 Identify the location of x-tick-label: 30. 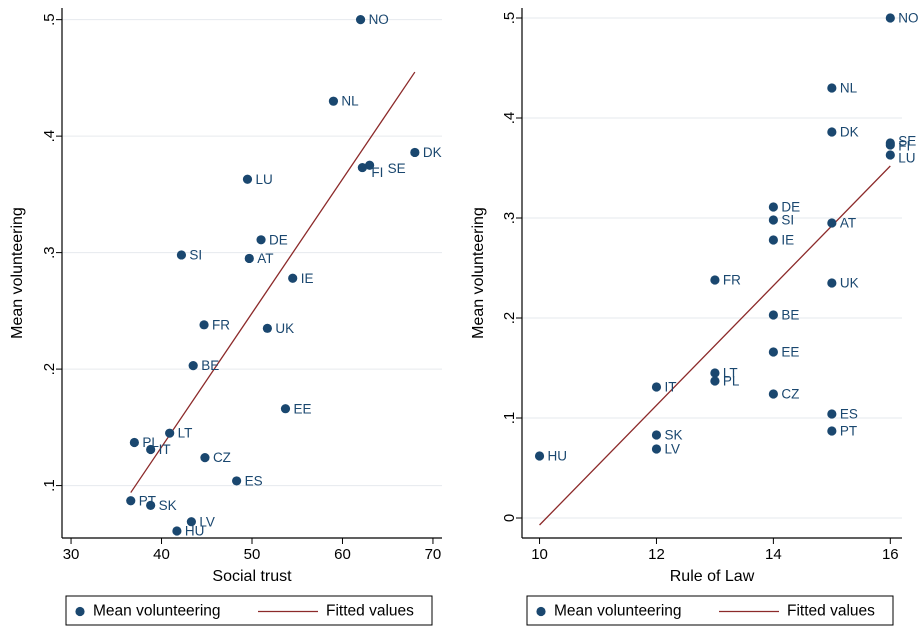
(71, 554).